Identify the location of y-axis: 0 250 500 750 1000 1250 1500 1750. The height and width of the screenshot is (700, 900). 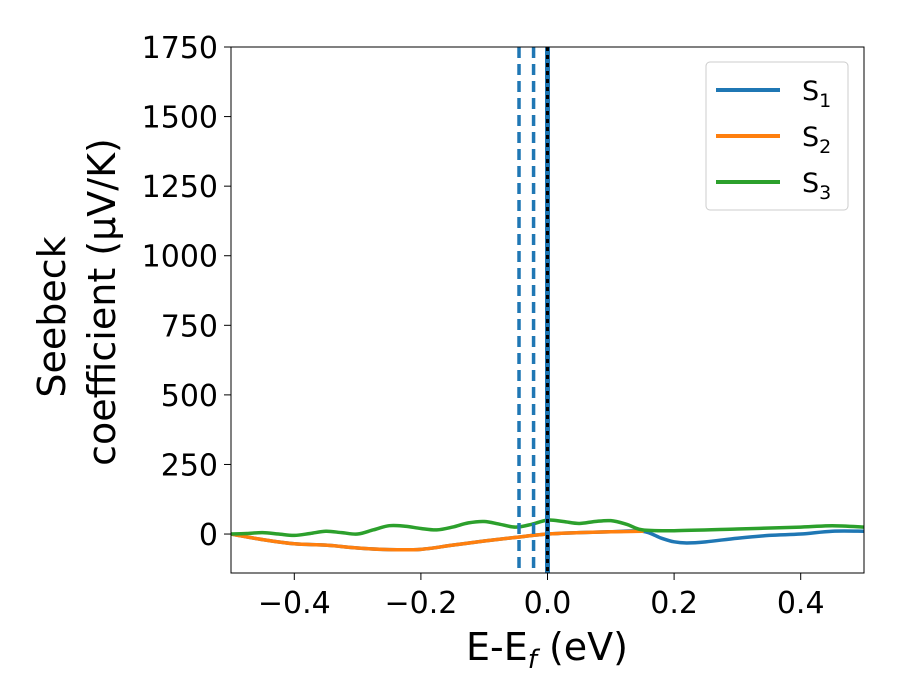
(186, 292).